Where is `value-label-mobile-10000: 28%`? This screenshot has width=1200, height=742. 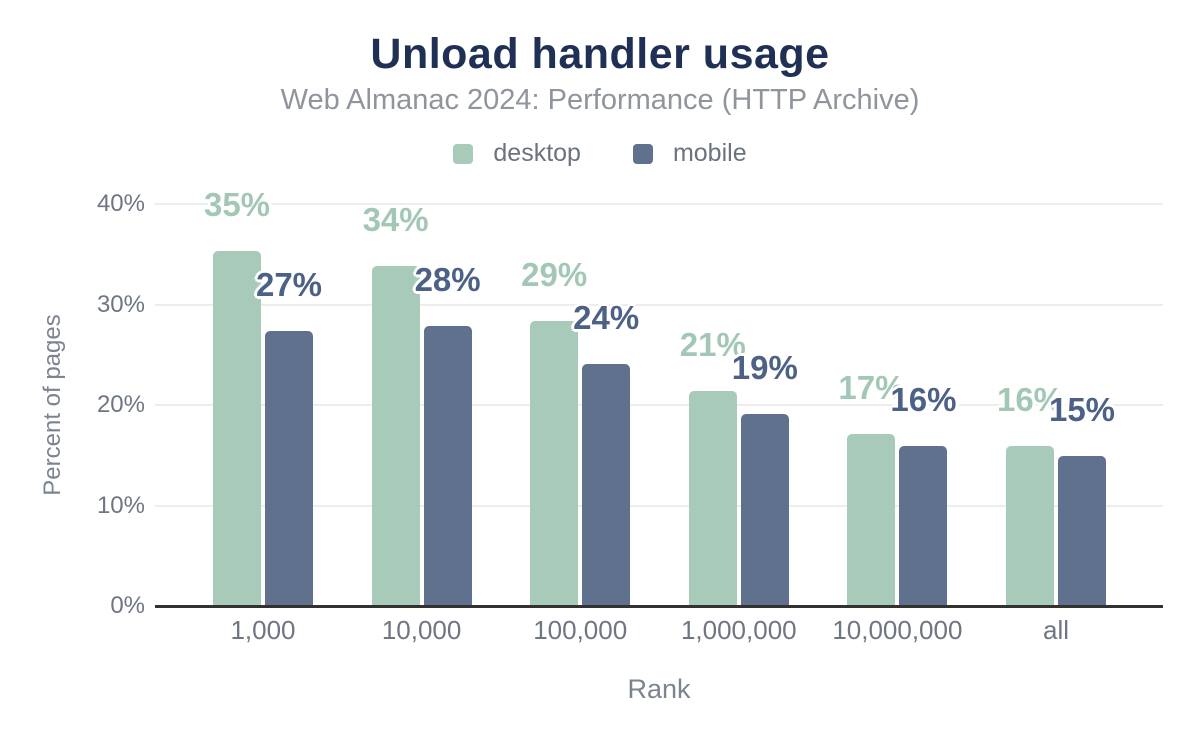
value-label-mobile-10000: 28% is located at coordinates (447, 279).